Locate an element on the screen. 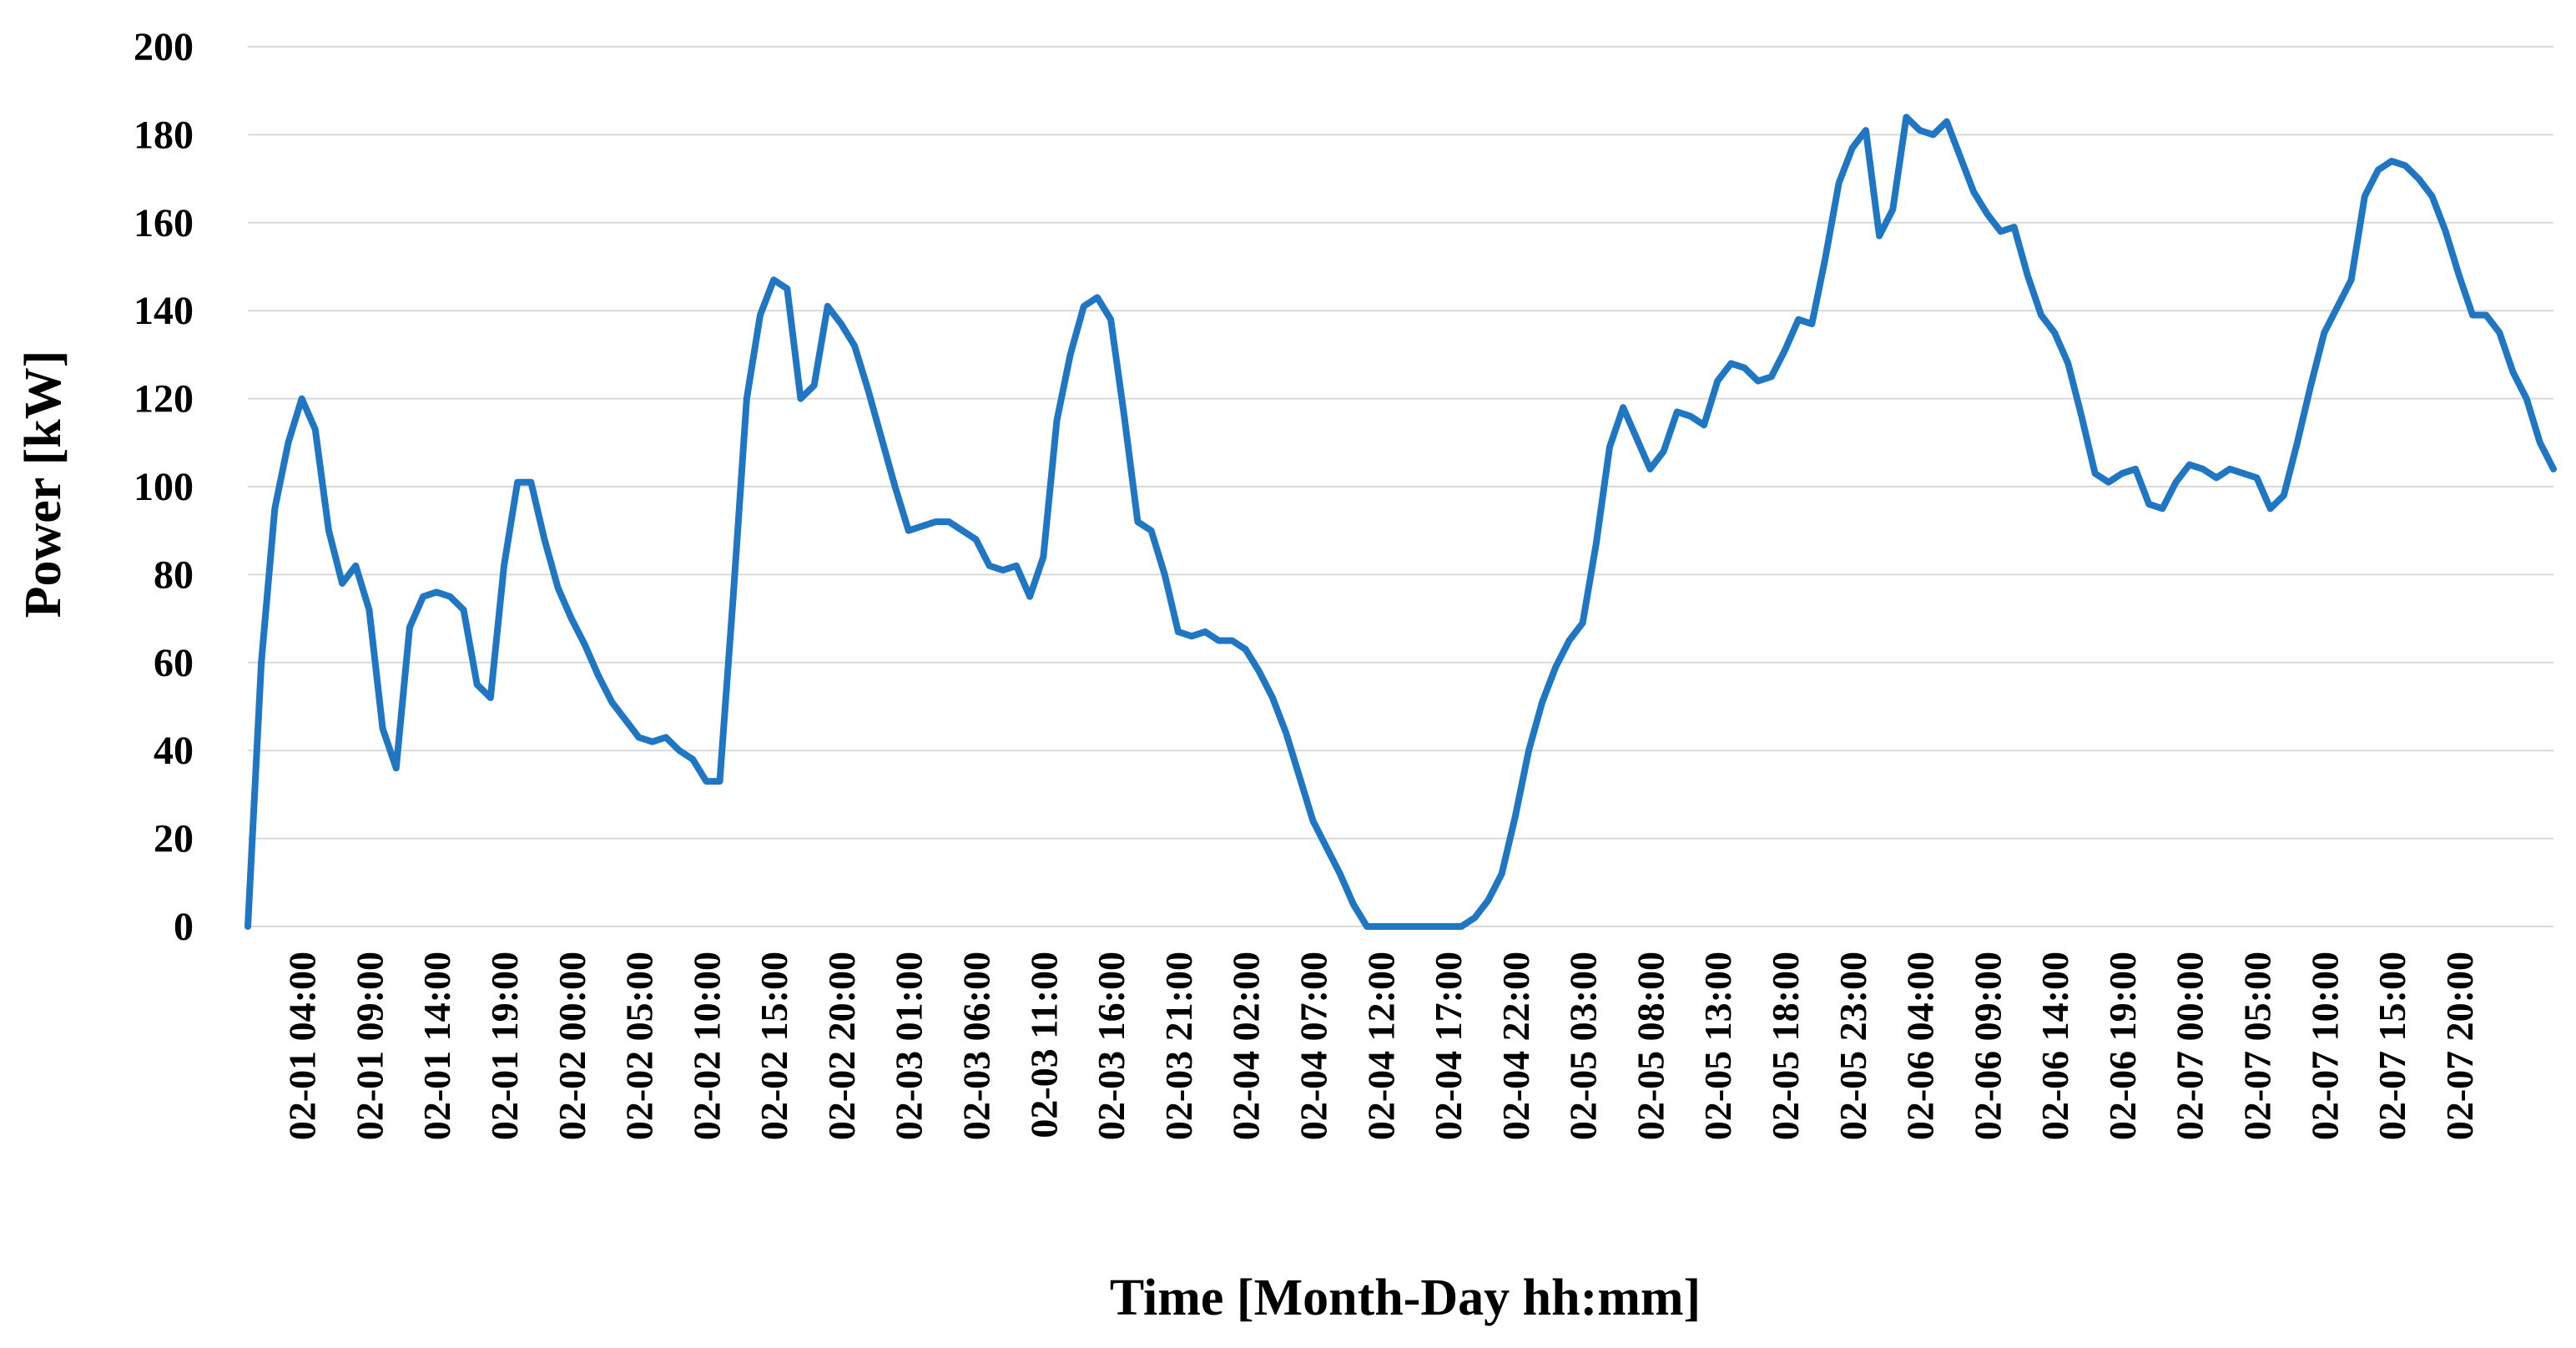  x-tick-label: 02-03 06:00 is located at coordinates (977, 1046).